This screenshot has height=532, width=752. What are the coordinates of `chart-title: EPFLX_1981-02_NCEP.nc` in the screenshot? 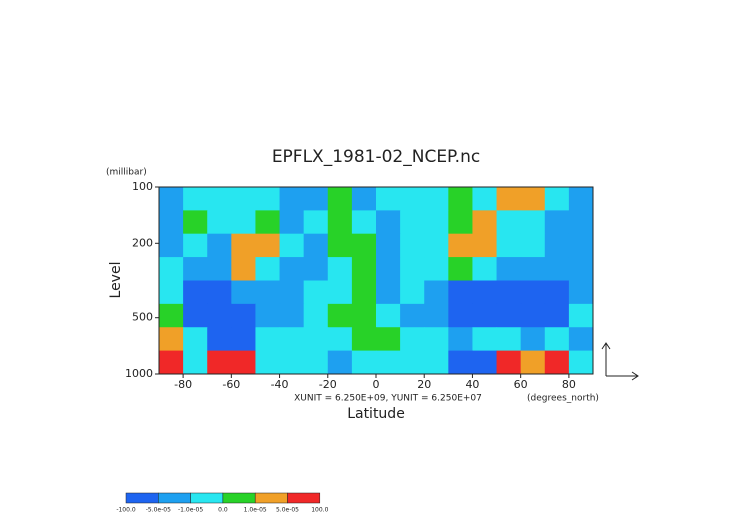 It's located at (376, 157).